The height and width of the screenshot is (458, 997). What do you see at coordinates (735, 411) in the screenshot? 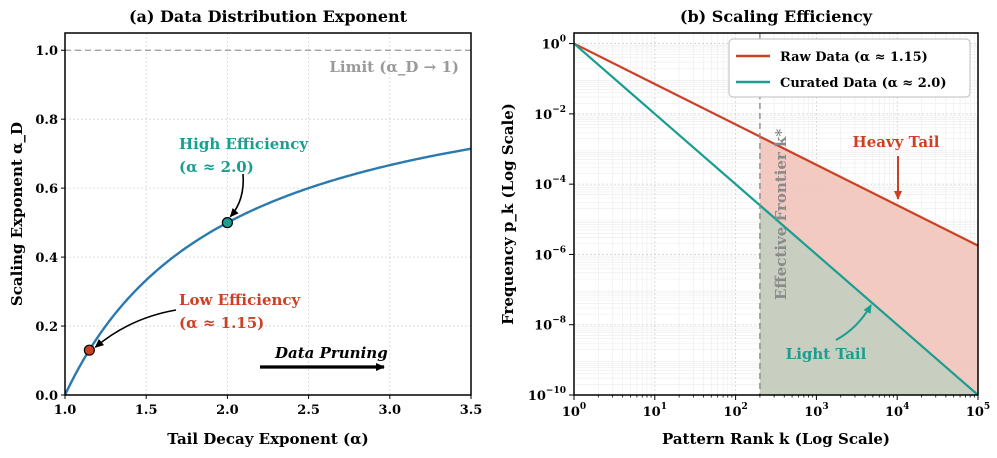
I see `panel-b-xtick-label: 10²` at bounding box center [735, 411].